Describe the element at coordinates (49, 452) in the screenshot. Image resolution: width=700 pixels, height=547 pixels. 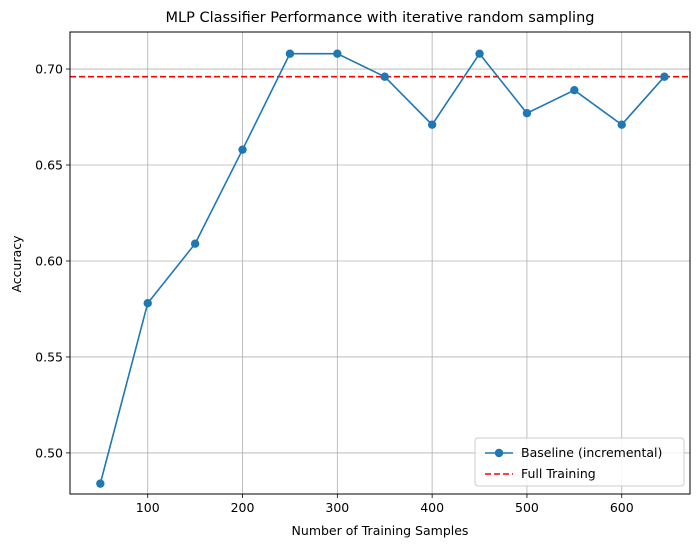
I see `y-tick-label: 0.50` at that location.